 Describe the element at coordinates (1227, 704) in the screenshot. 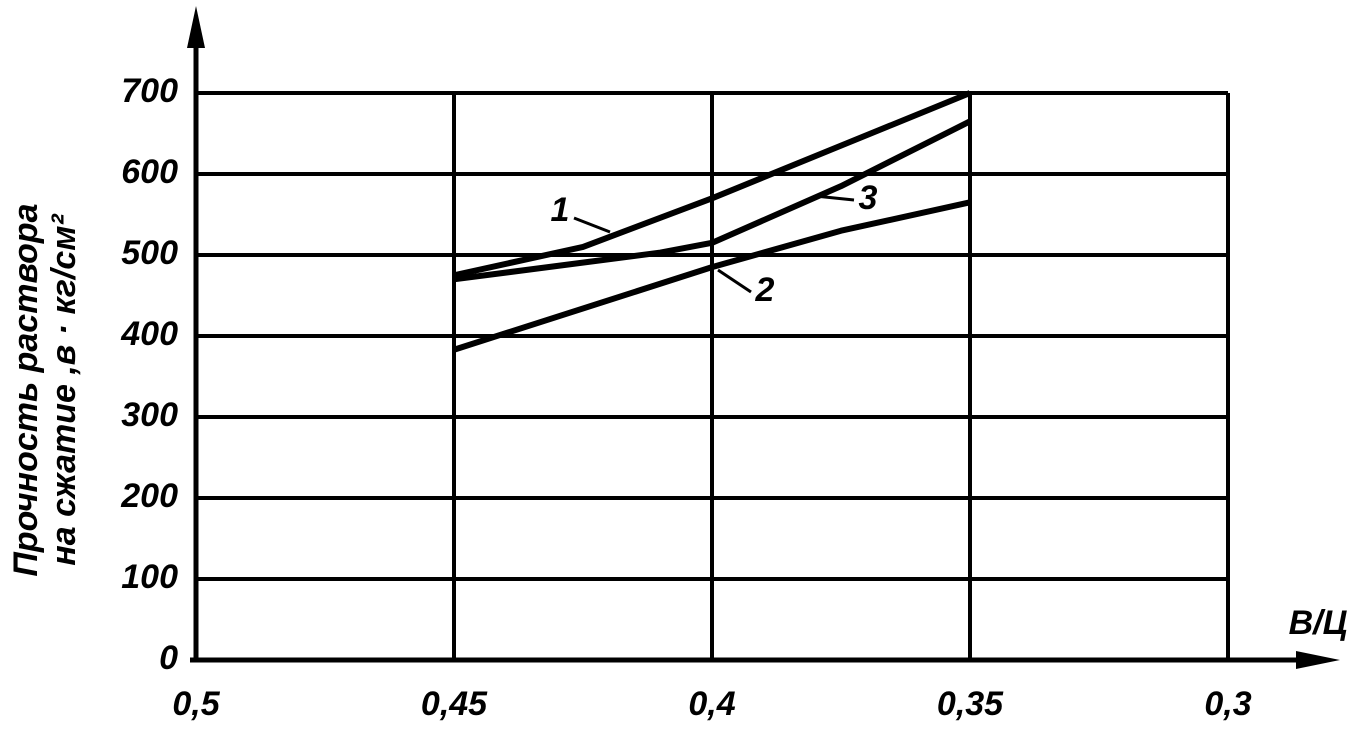

I see `x-tick-label: 0,3` at that location.